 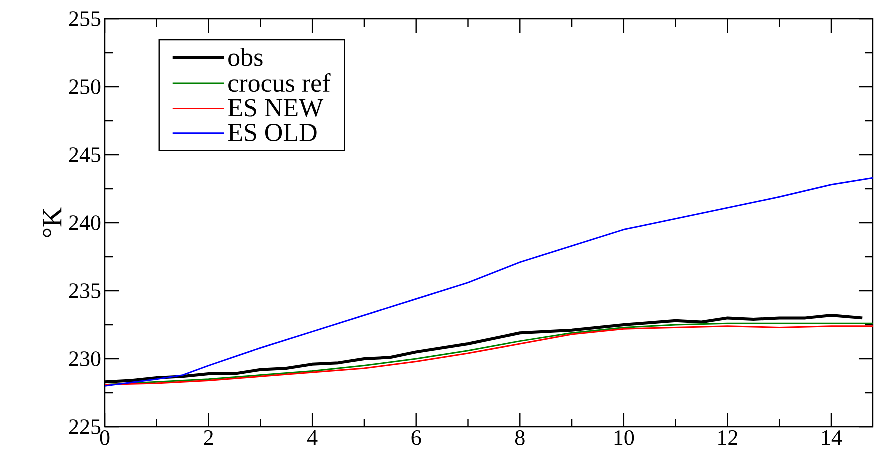 I want to click on legend-label: crocus ref, so click(x=279, y=83).